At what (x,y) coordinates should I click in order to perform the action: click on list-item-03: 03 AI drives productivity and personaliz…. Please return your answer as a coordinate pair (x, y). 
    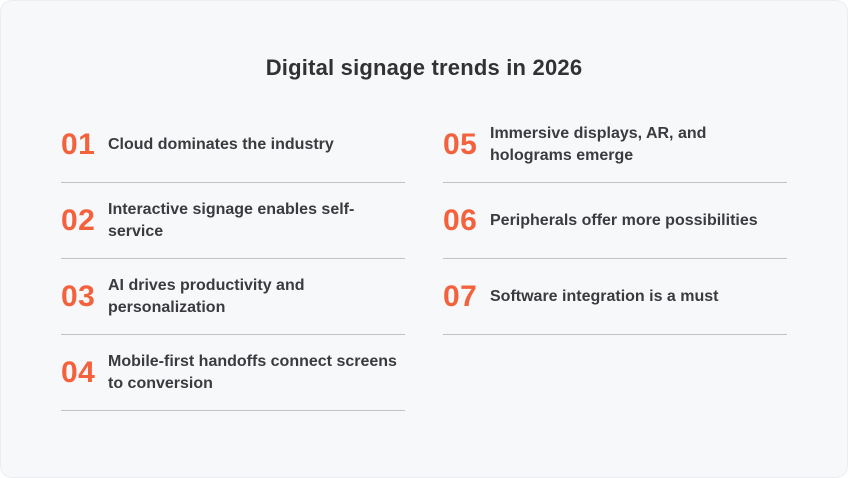
    Looking at the image, I should click on (233, 297).